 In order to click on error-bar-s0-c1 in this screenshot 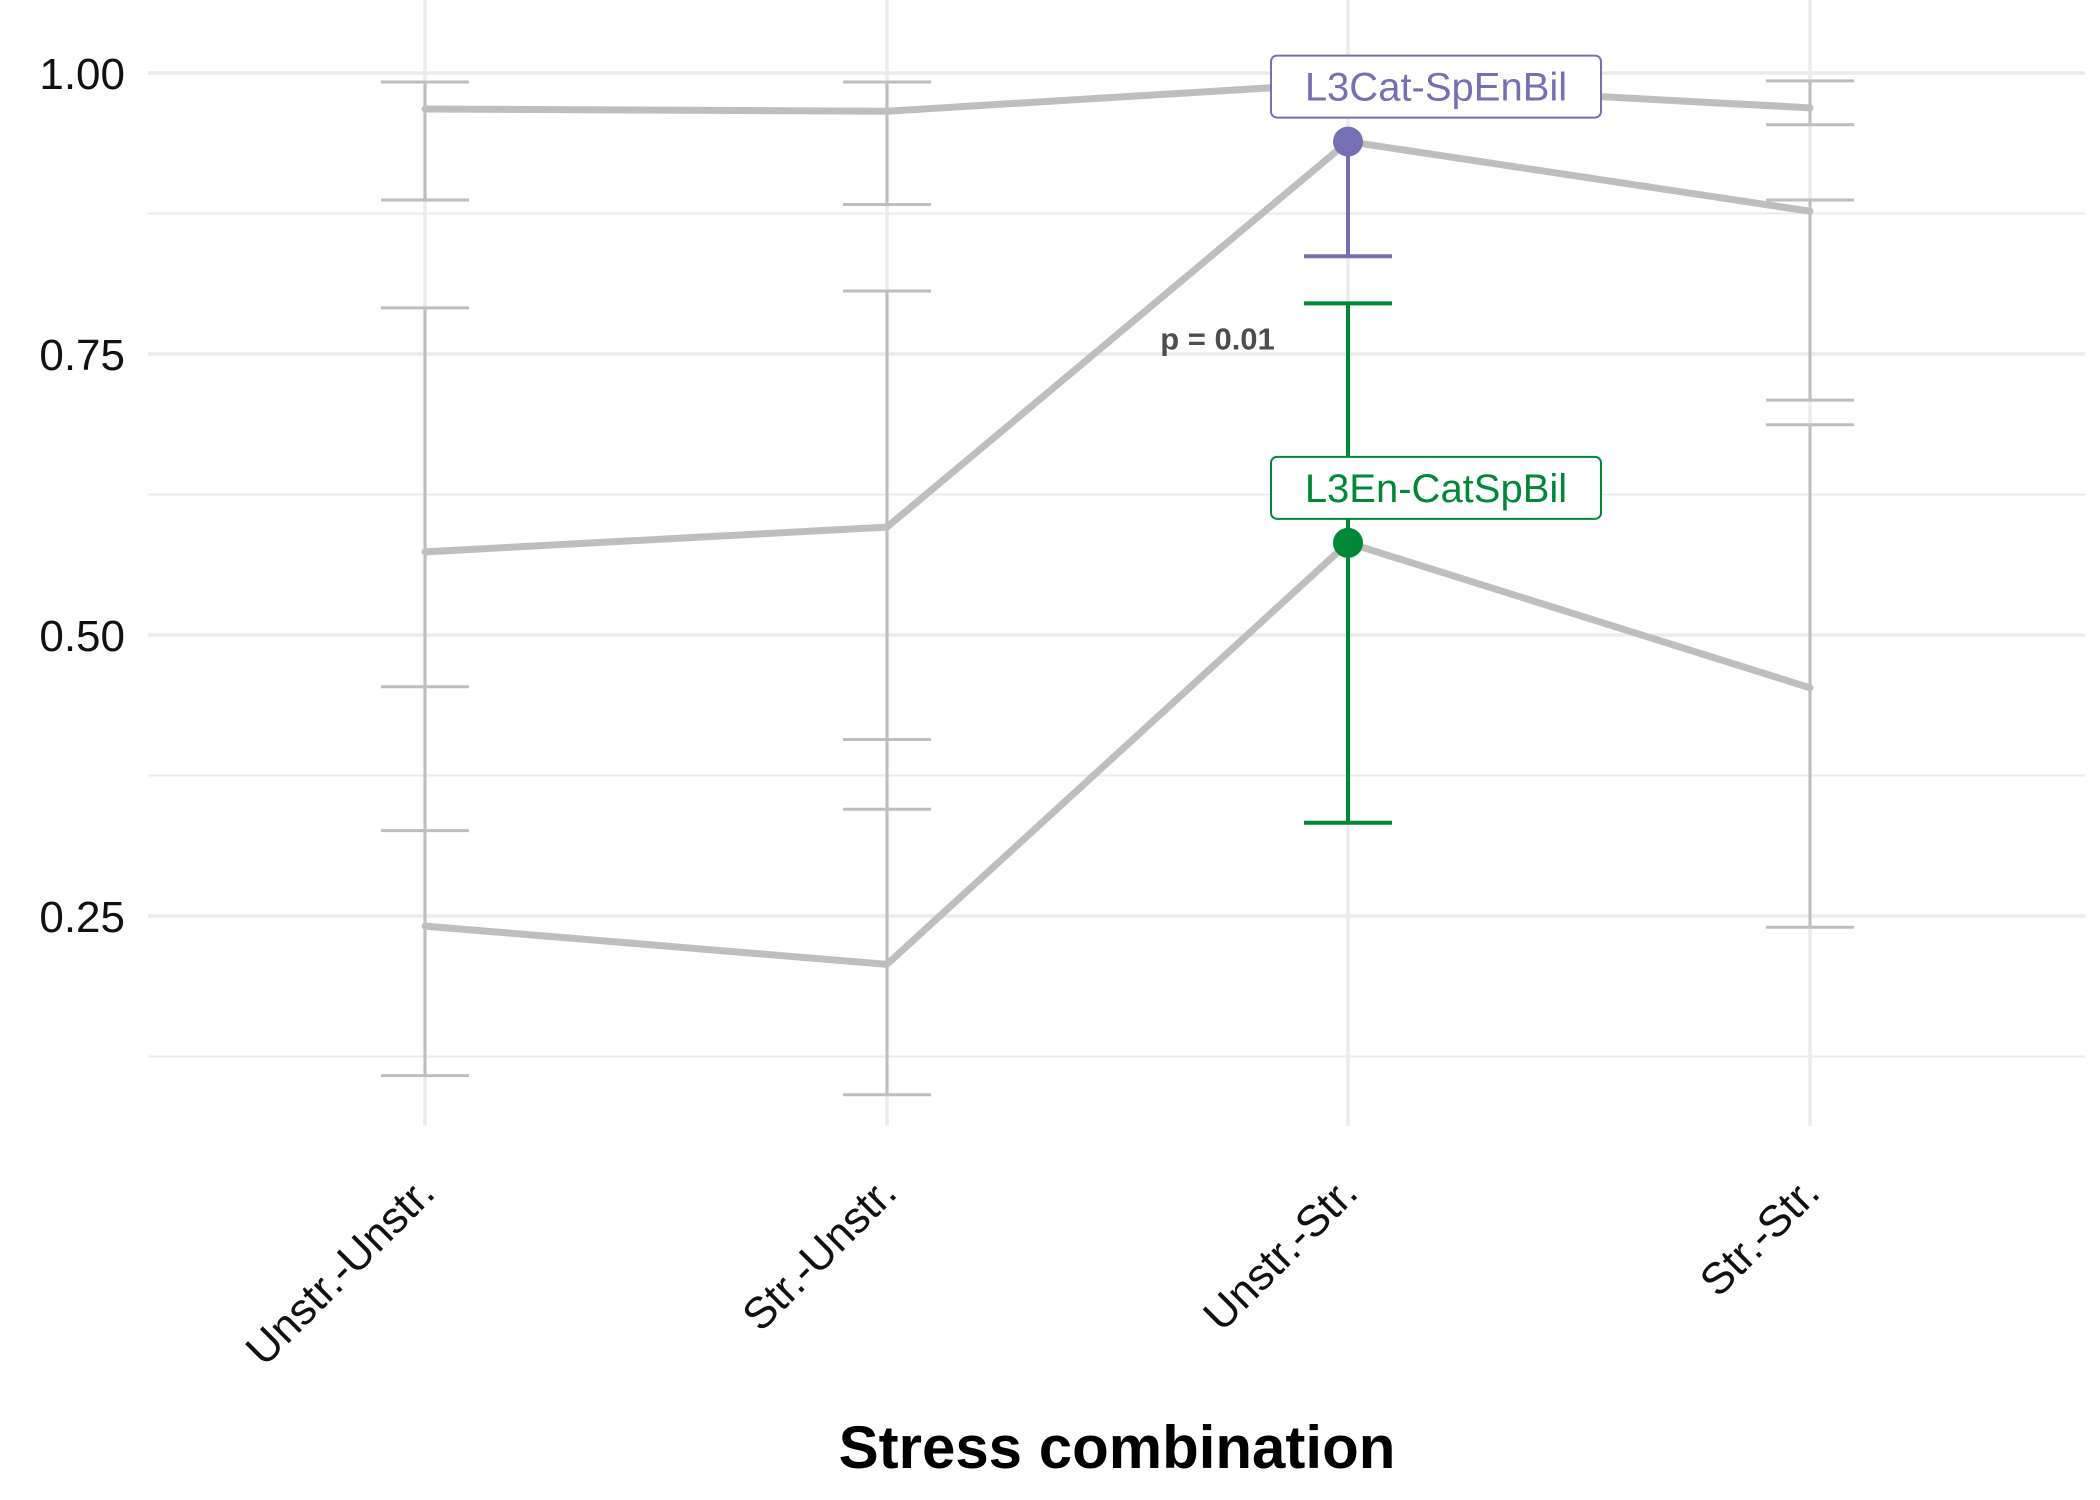, I will do `click(887, 143)`.